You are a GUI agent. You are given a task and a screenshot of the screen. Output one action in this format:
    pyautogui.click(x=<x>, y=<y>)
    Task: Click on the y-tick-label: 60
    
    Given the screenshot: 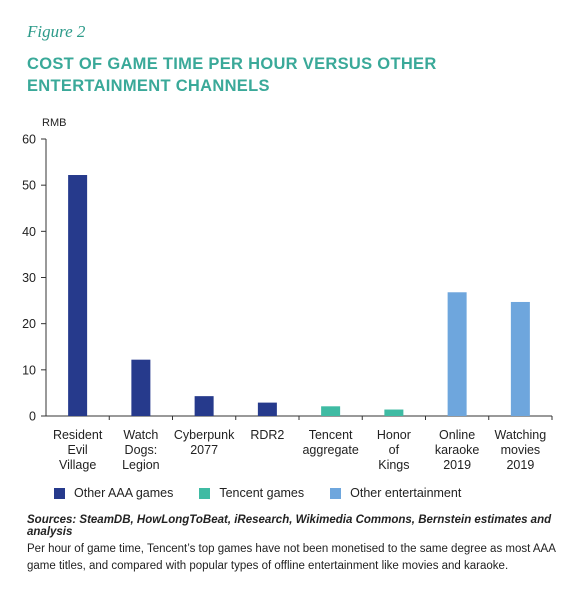 What is the action you would take?
    pyautogui.click(x=29, y=140)
    